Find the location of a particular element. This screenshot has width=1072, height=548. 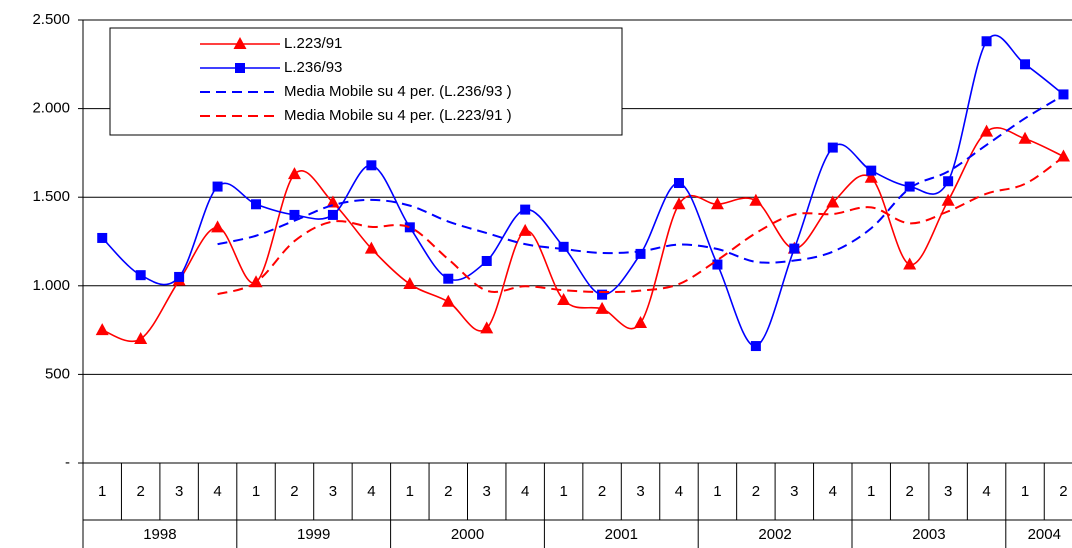

y-tick-label: 2.000 is located at coordinates (51, 108).